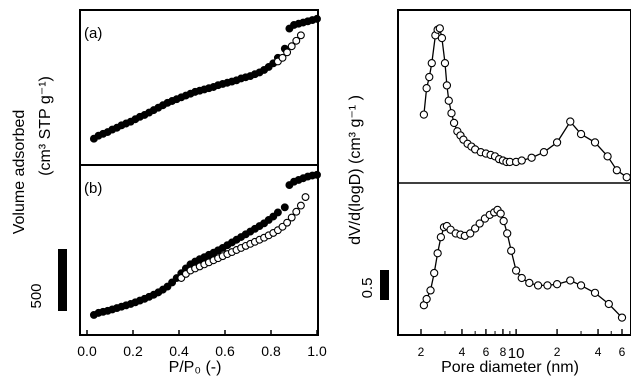  What do you see at coordinates (523, 264) in the screenshot?
I see `psd-bottom-line` at bounding box center [523, 264].